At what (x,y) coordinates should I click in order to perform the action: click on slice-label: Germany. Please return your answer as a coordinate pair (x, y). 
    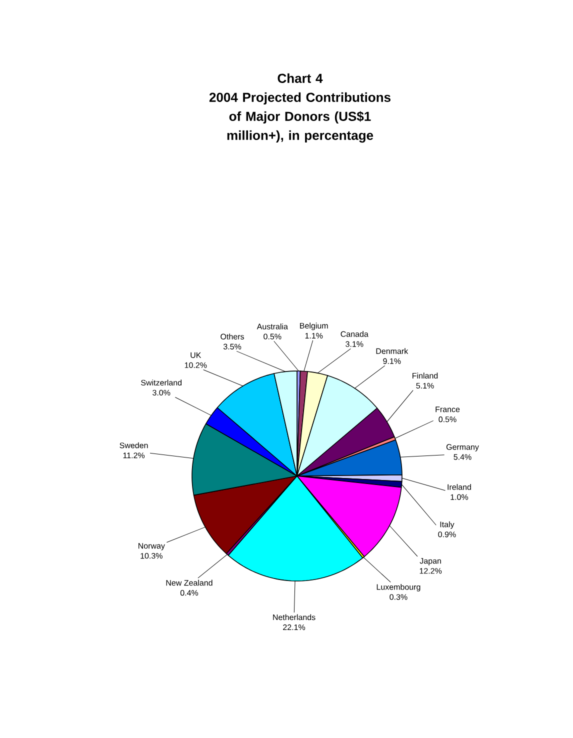
    Looking at the image, I should click on (462, 448).